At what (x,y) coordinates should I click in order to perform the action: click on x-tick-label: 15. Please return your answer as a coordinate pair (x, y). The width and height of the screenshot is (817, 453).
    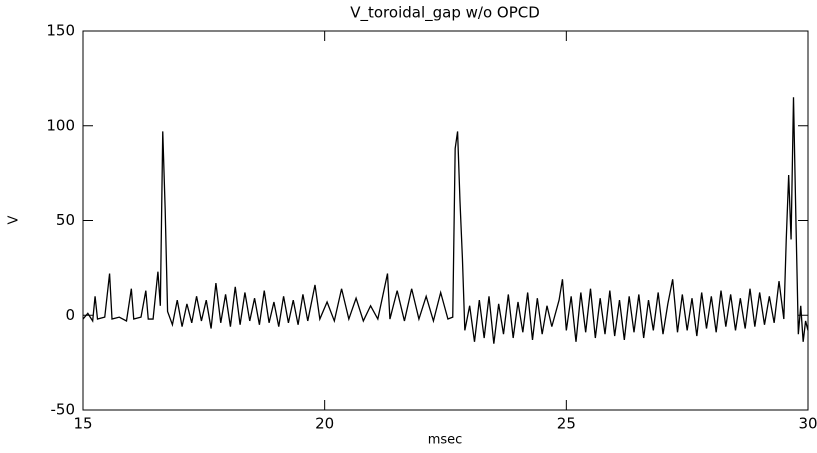
    Looking at the image, I should click on (82, 424).